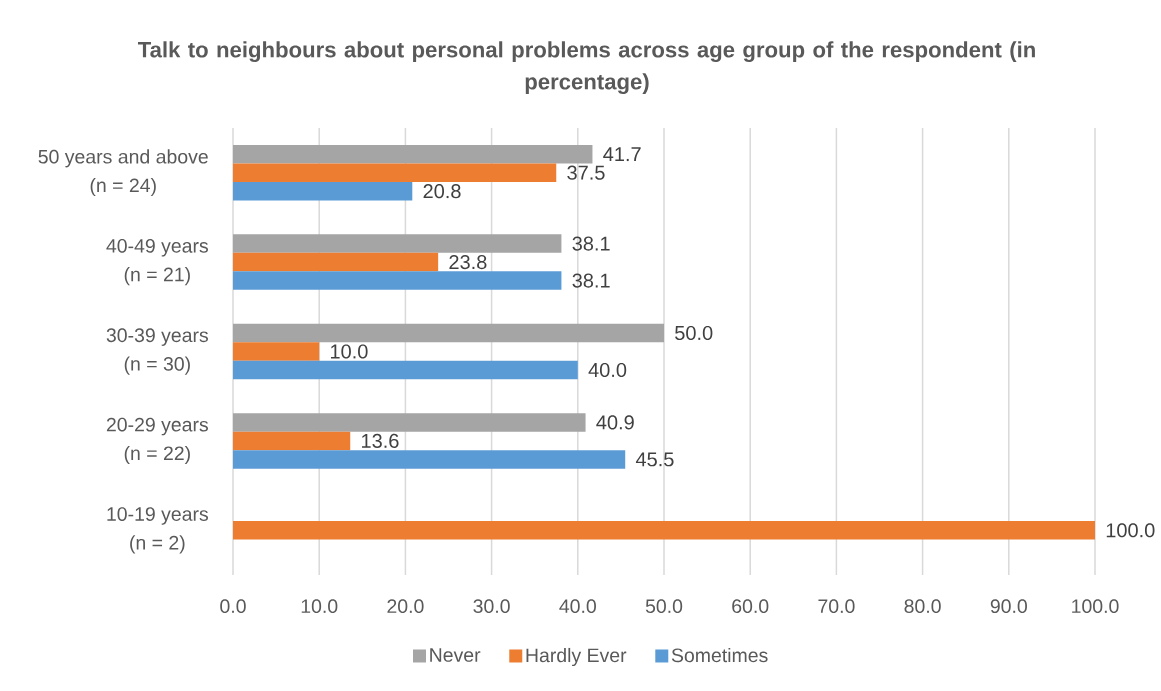  I want to click on data-label: 23.8, so click(468, 262).